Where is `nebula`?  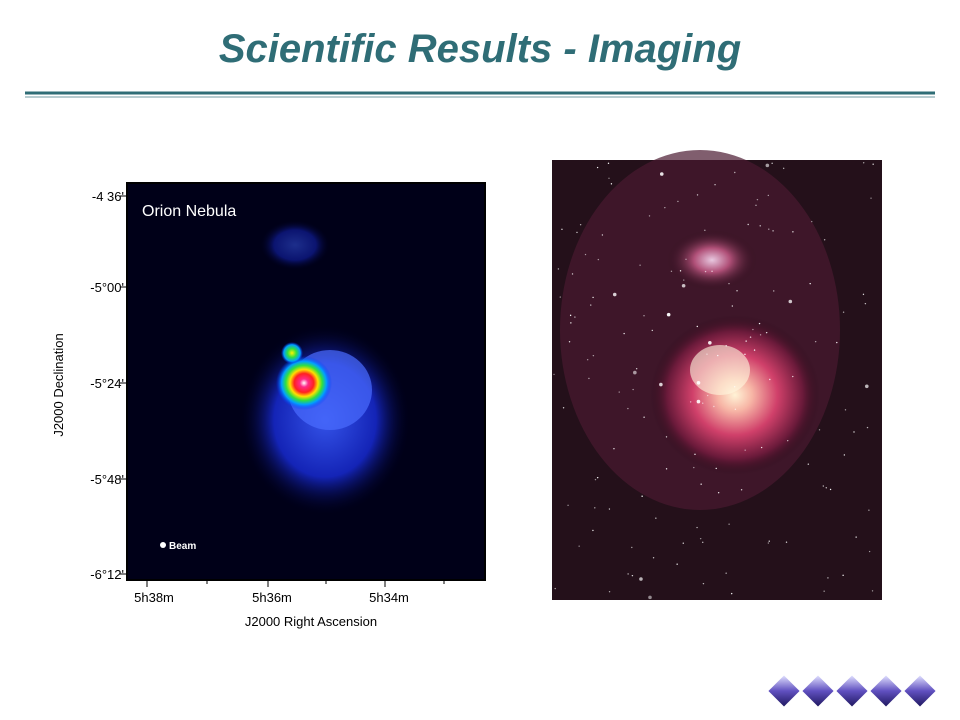
nebula is located at coordinates (735, 395).